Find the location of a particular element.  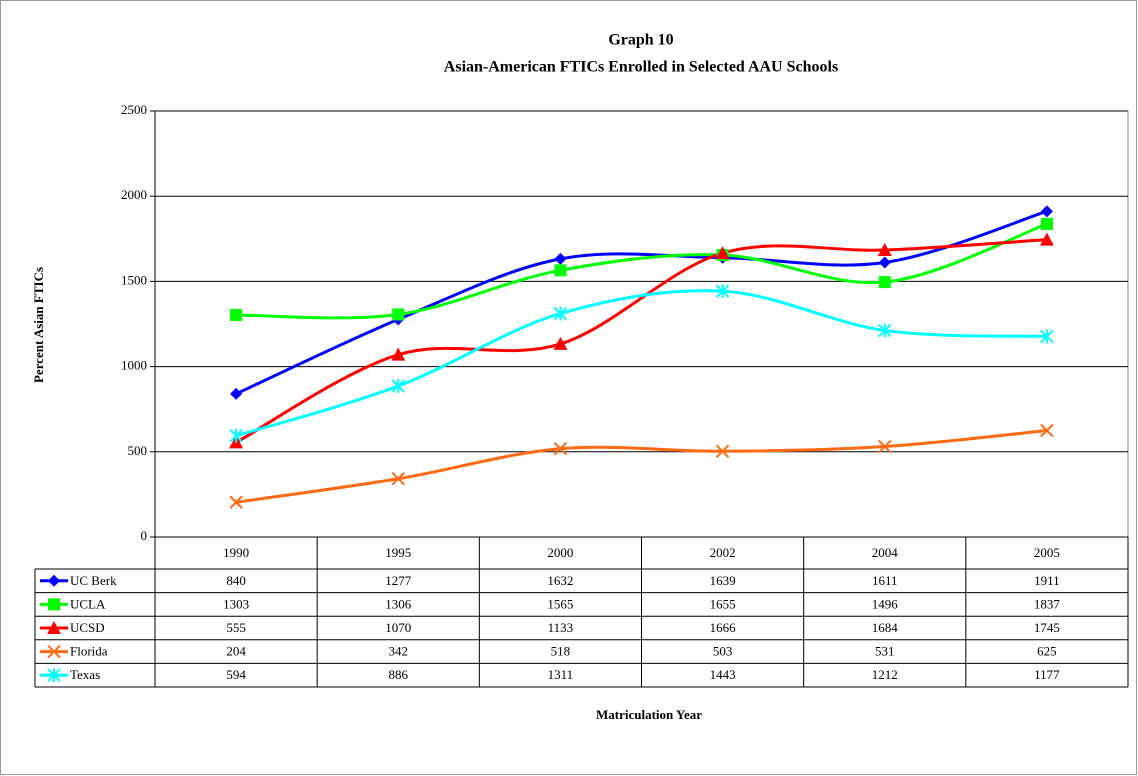

table-cell: 840 is located at coordinates (236, 580).